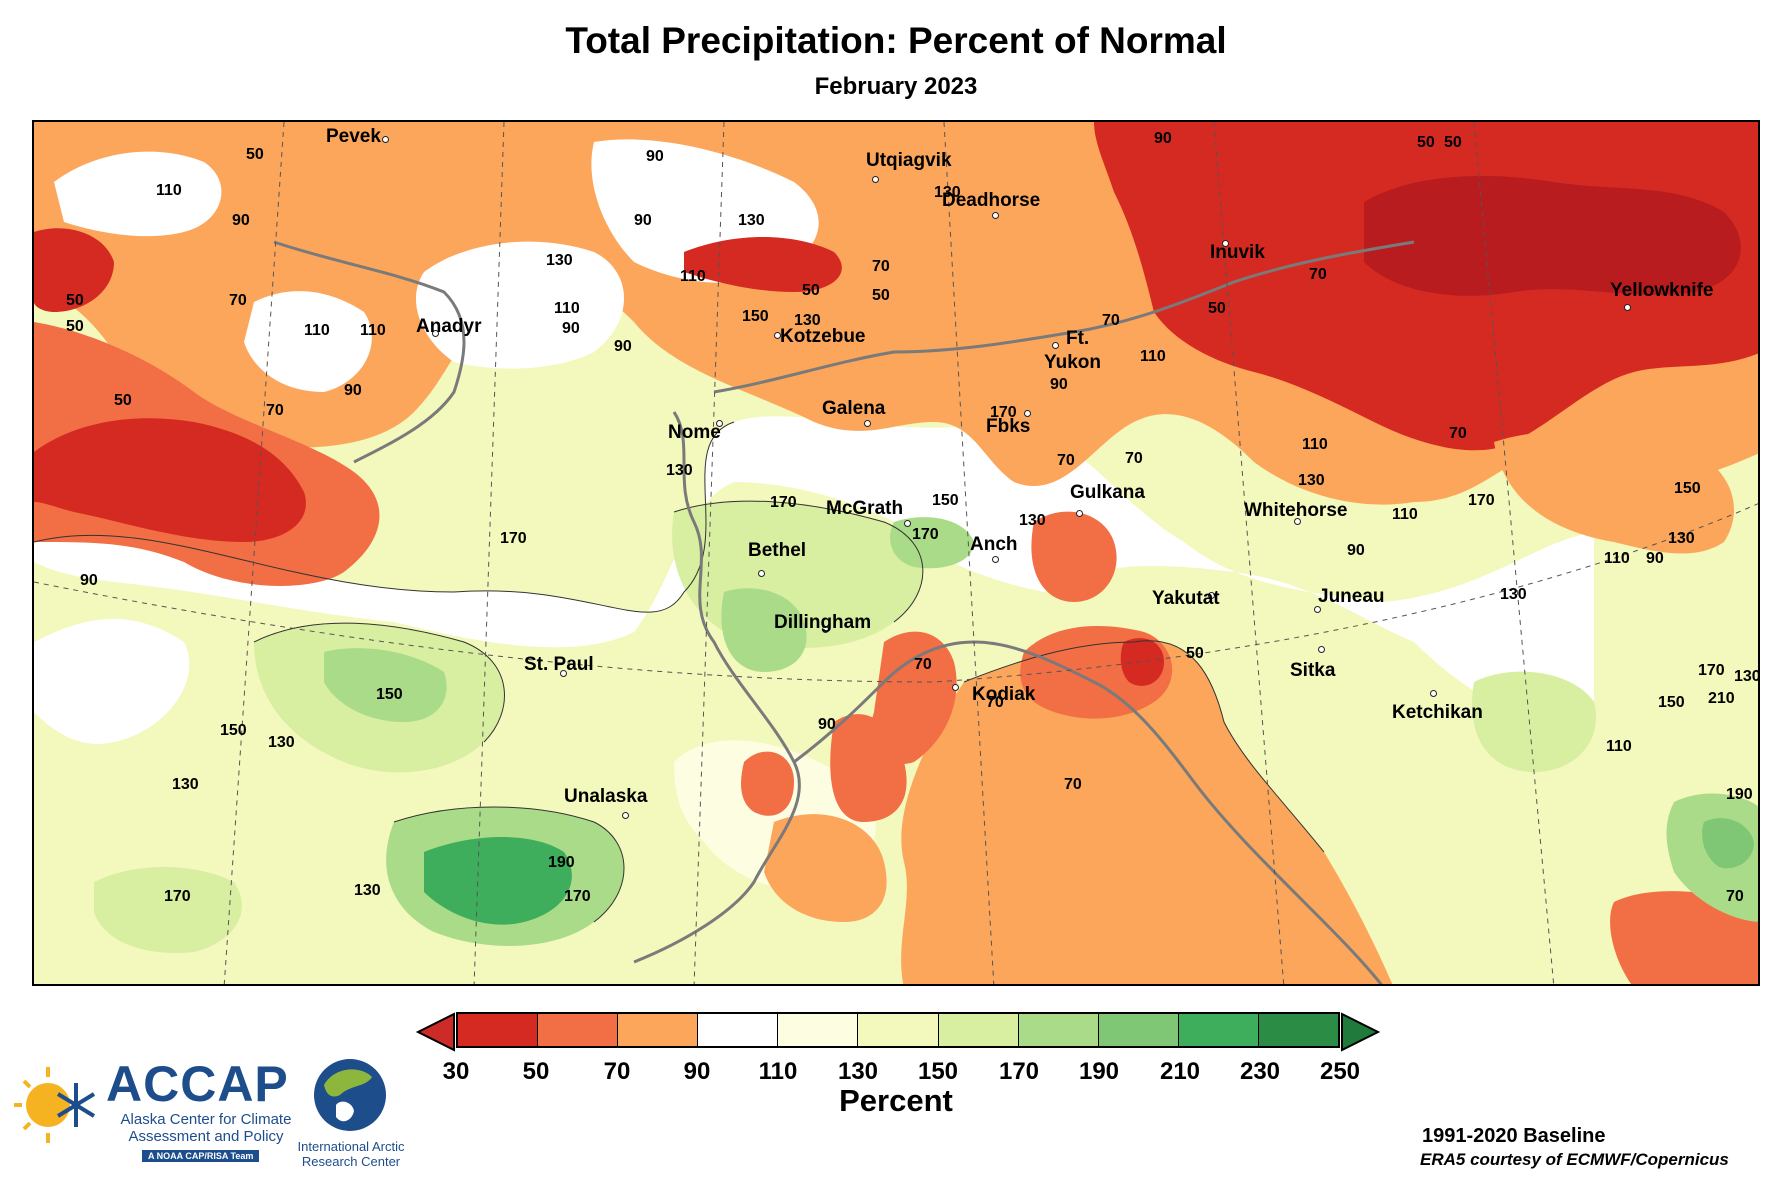 The height and width of the screenshot is (1184, 1792). I want to click on over-range-arrow, so click(1361, 1032).